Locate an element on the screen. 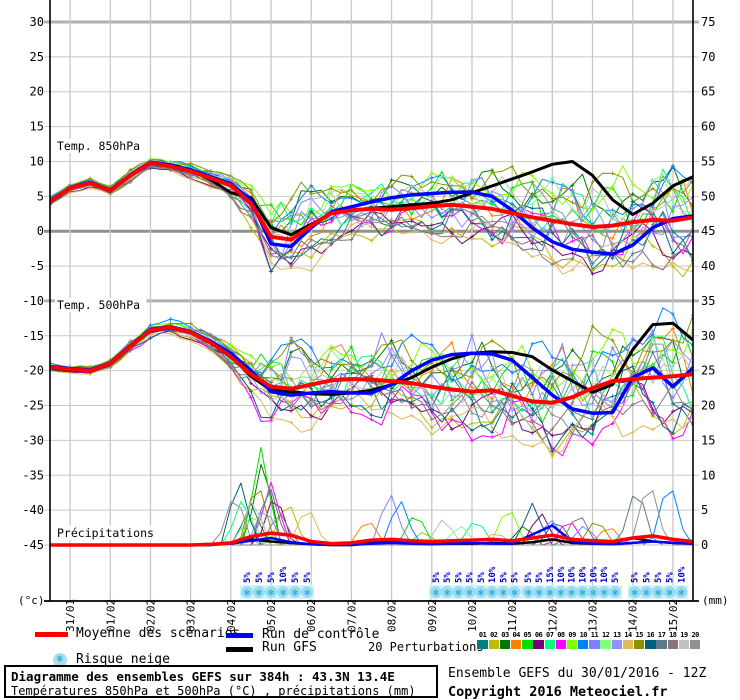 Image resolution: width=740 pixels, height=700 pixels. perturbation-legend-item: 17 is located at coordinates (661, 640).